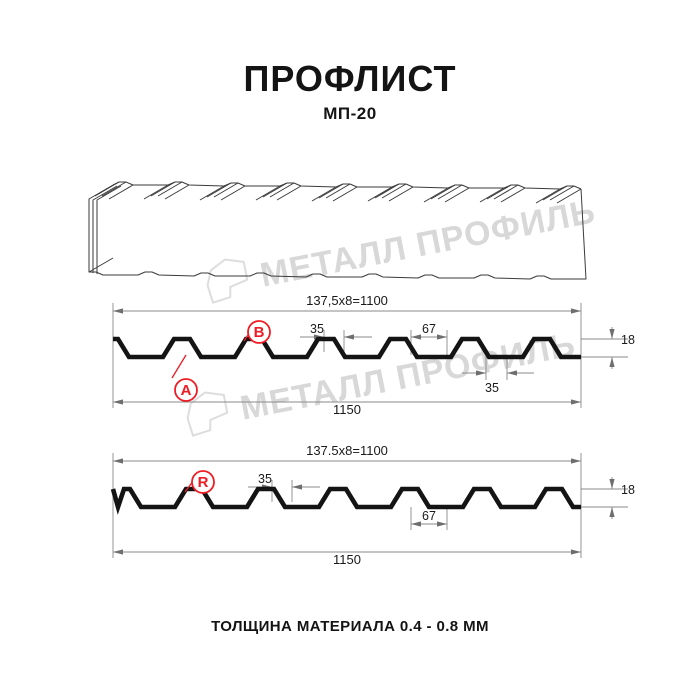 The image size is (700, 700). I want to click on dimension-arrows-top, so click(364, 356).